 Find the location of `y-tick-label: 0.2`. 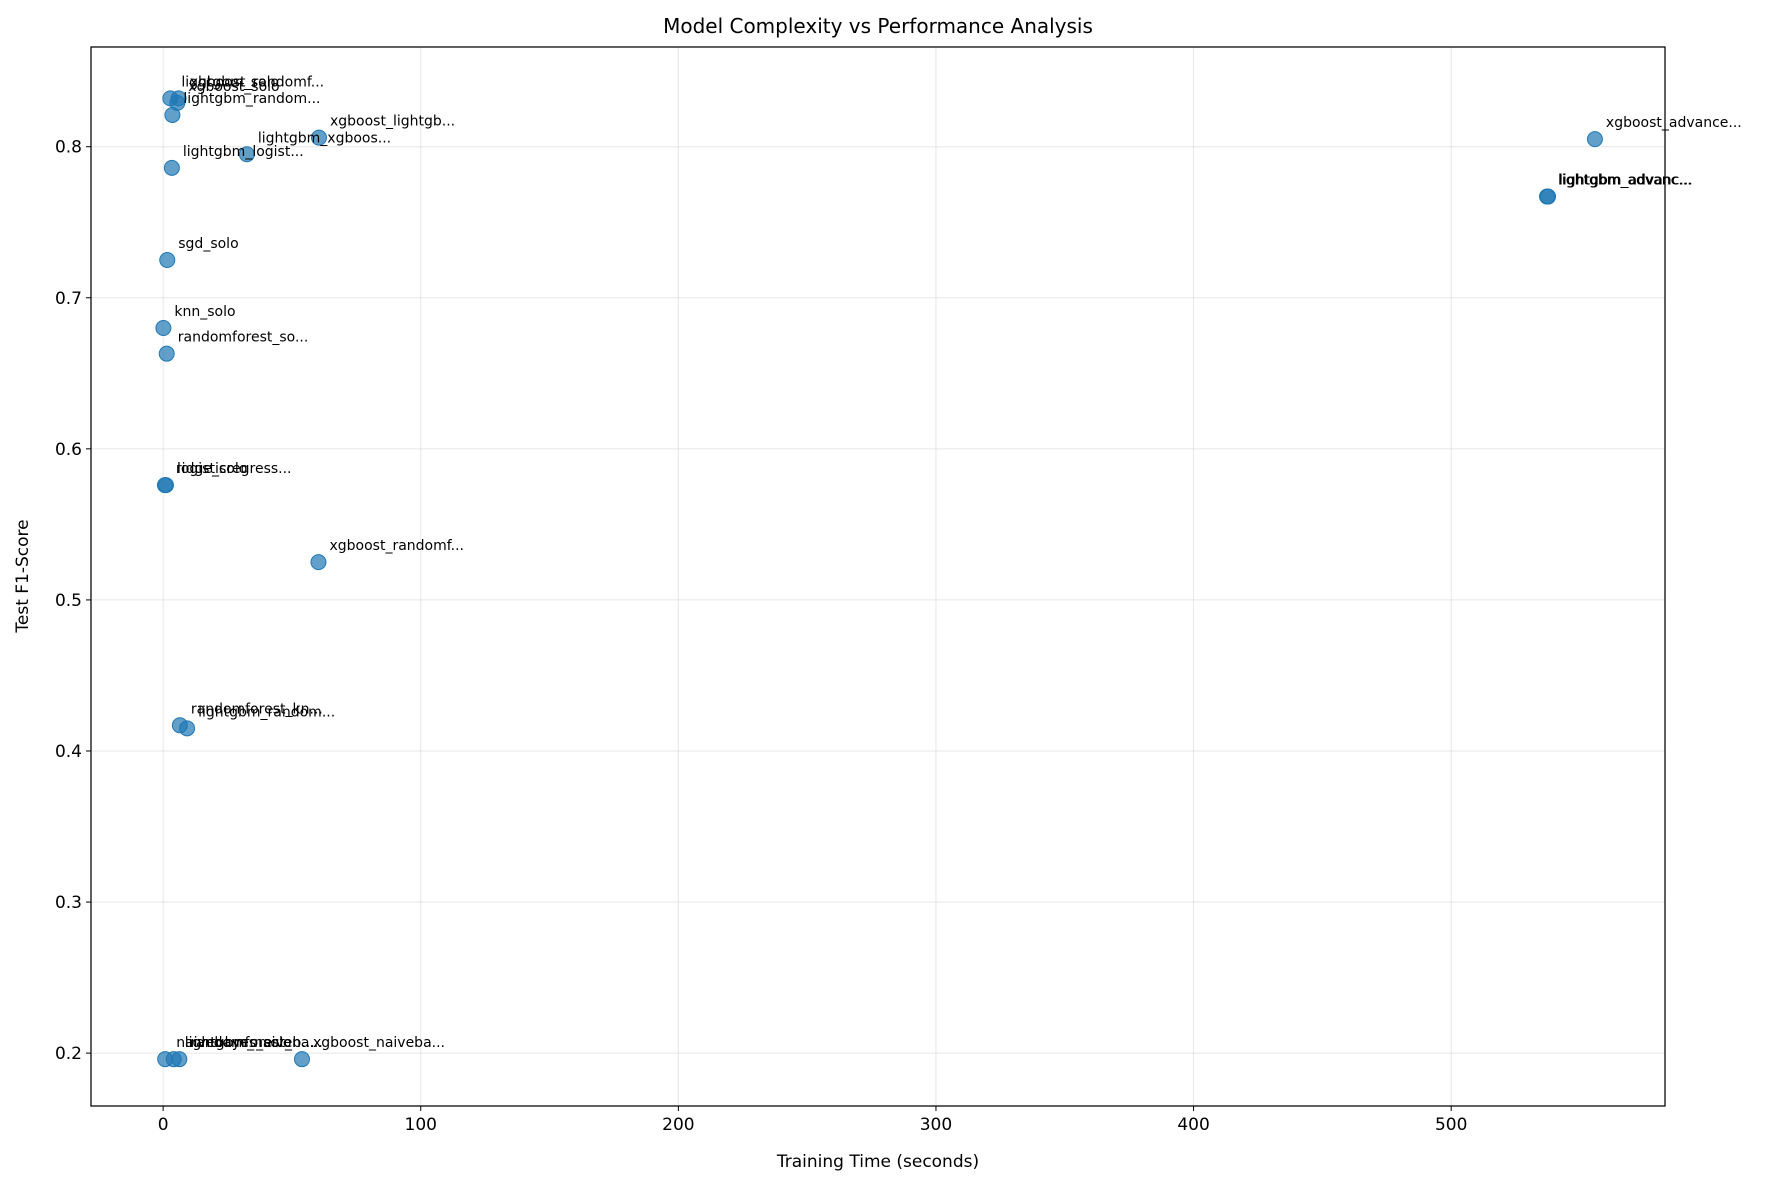

y-tick-label: 0.2 is located at coordinates (68, 1054).